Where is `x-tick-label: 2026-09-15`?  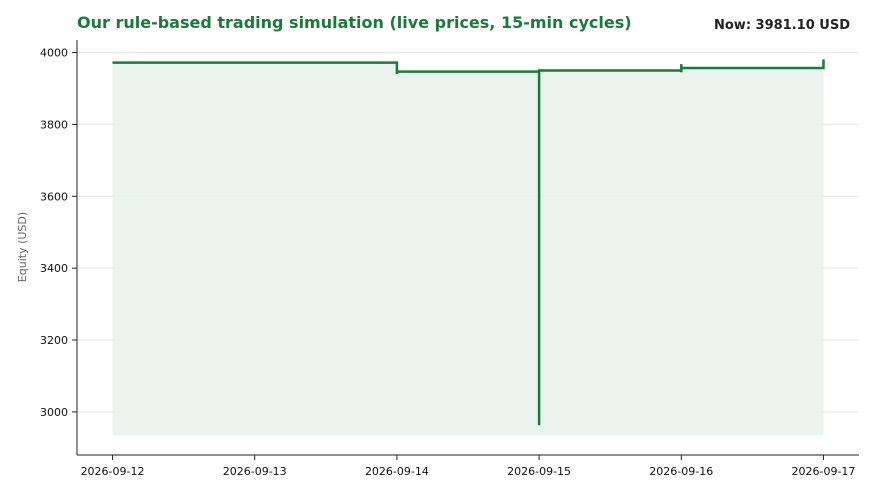
x-tick-label: 2026-09-15 is located at coordinates (539, 471).